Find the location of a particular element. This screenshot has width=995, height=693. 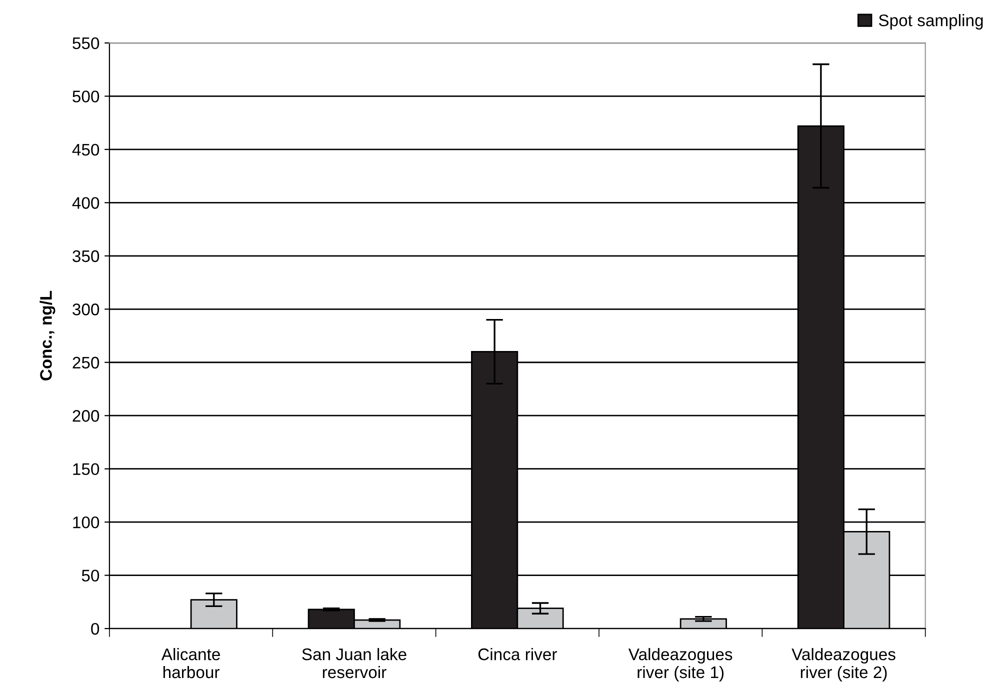

x-tick-label: Valdeazogues river (site 2) is located at coordinates (844, 665).